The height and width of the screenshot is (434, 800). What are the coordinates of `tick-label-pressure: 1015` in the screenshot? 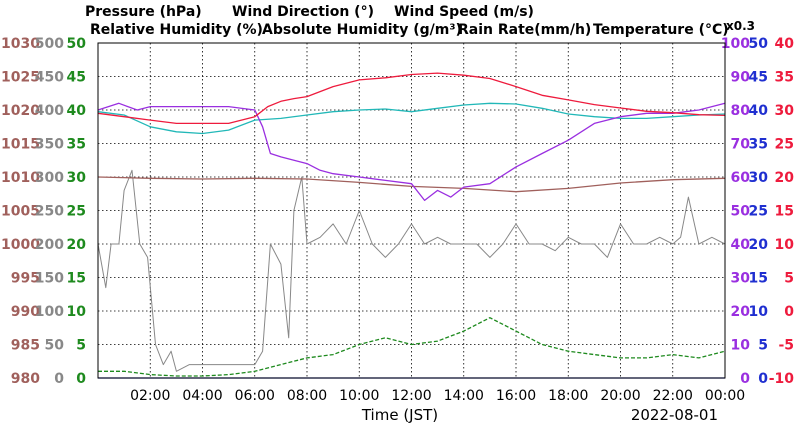 It's located at (20, 145).